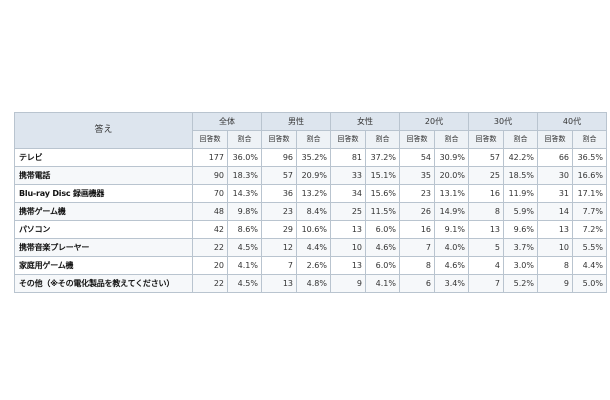 This screenshot has width=610, height=400. I want to click on count-cell: 23, so click(417, 193).